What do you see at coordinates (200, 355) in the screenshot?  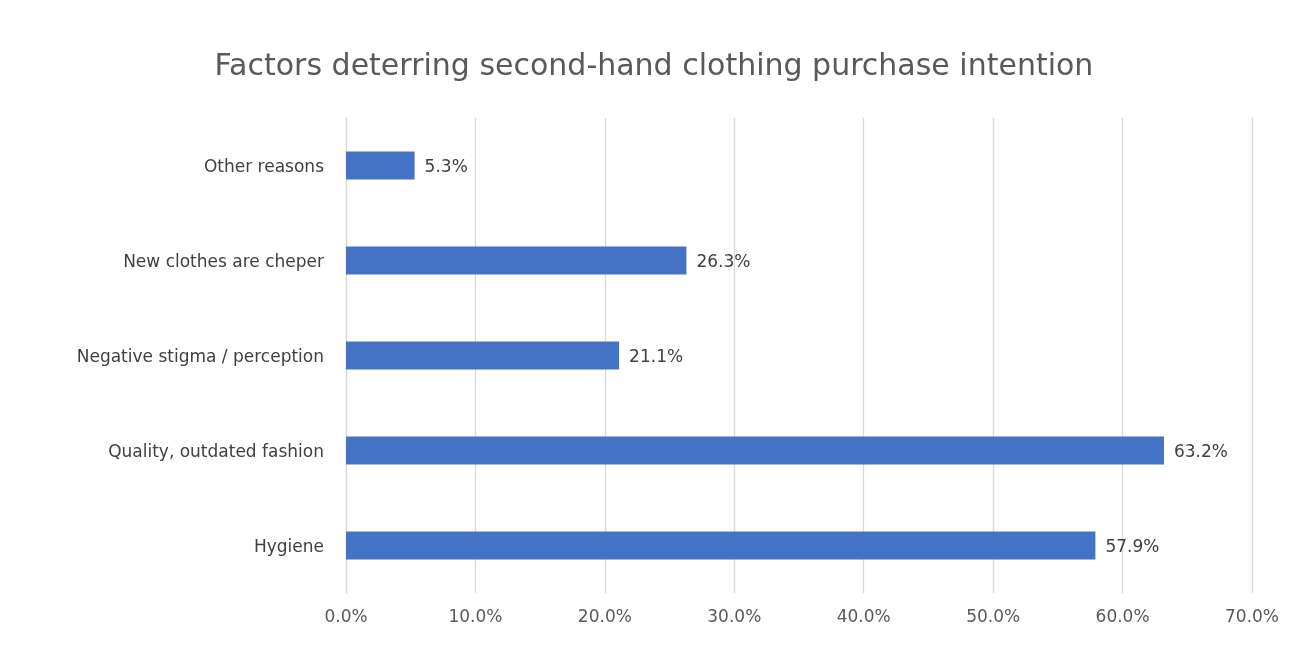 I see `y-tick-label: Negative stigma / perception` at bounding box center [200, 355].